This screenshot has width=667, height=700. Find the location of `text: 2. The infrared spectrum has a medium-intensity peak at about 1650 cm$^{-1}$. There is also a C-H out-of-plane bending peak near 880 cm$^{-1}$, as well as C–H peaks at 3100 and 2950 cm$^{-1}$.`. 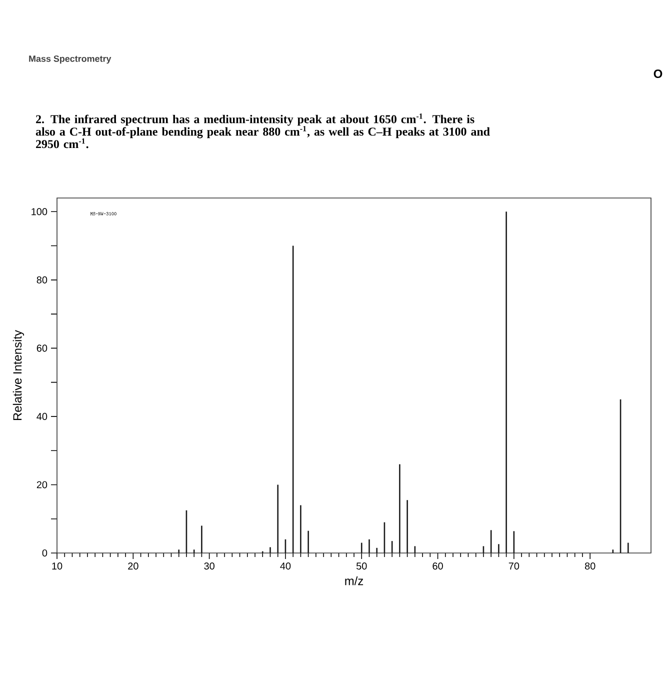

text: 2. The infrared spectrum has a medium-intensity peak at about 1650 cm$^{-1}$. There is also a C-H out-of-plane bending peak near 880 cm$^{-1}$, as well as C–H peaks at 3100 and 2950 cm$^{-1}$. is located at coordinates (263, 131).